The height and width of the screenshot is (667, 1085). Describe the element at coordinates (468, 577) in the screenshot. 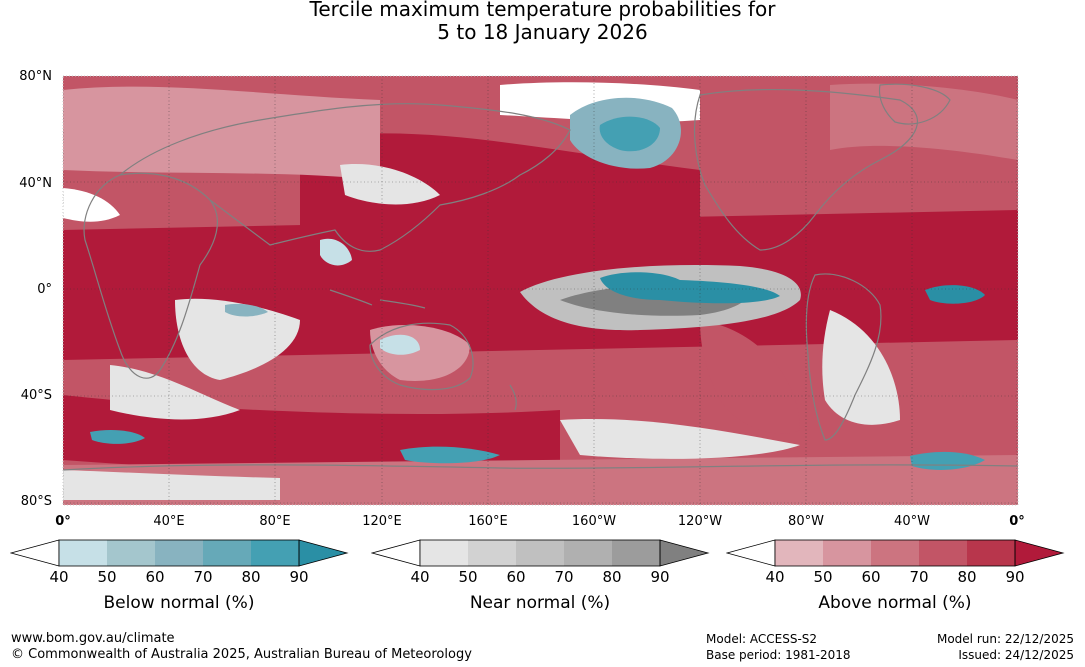

I see `colorbar-near-tick: 50` at that location.